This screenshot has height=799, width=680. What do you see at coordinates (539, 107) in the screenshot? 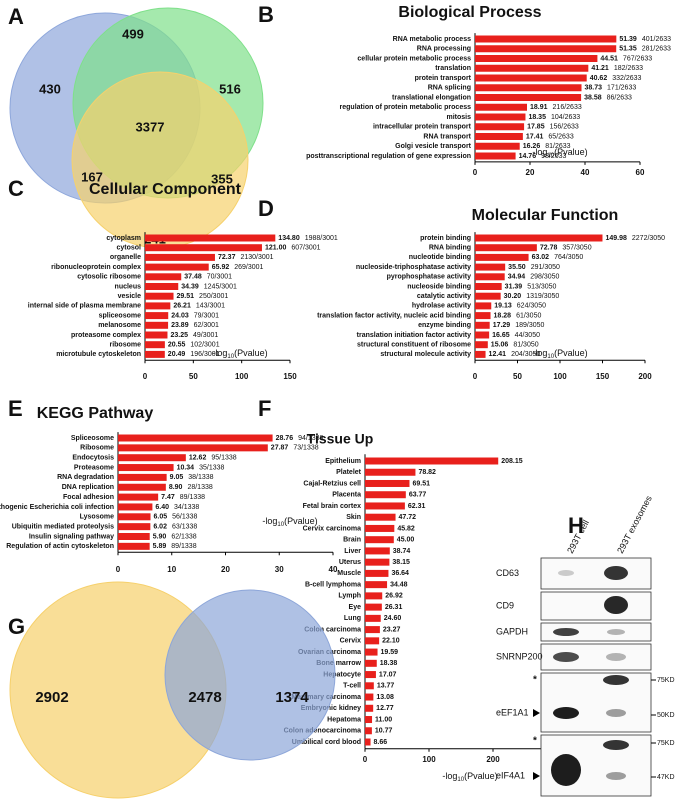
I see `value-label: 18.91` at bounding box center [539, 107].